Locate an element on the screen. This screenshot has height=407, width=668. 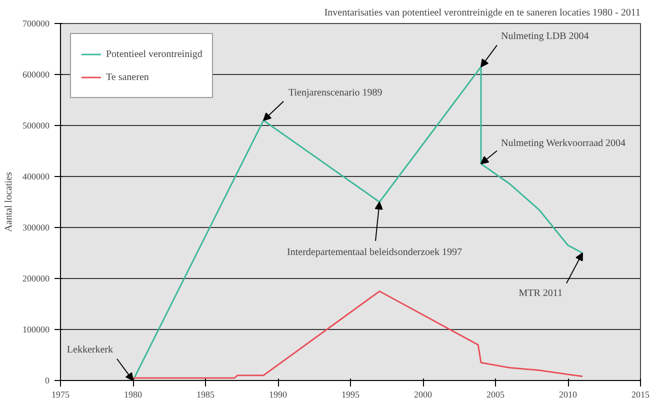
annotation: Nulmeting LDB 2004 is located at coordinates (545, 36).